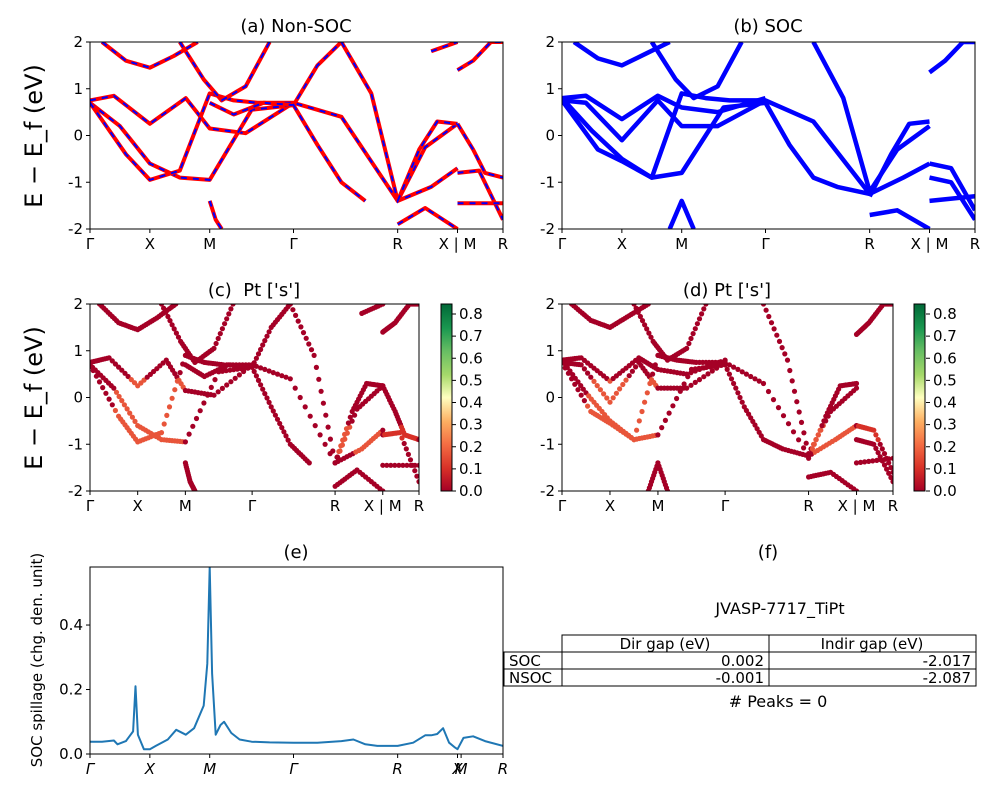 This screenshot has width=1000, height=800. I want to click on panel-a-y-ticks: -2 -1 0 1 2, so click(79, 135).